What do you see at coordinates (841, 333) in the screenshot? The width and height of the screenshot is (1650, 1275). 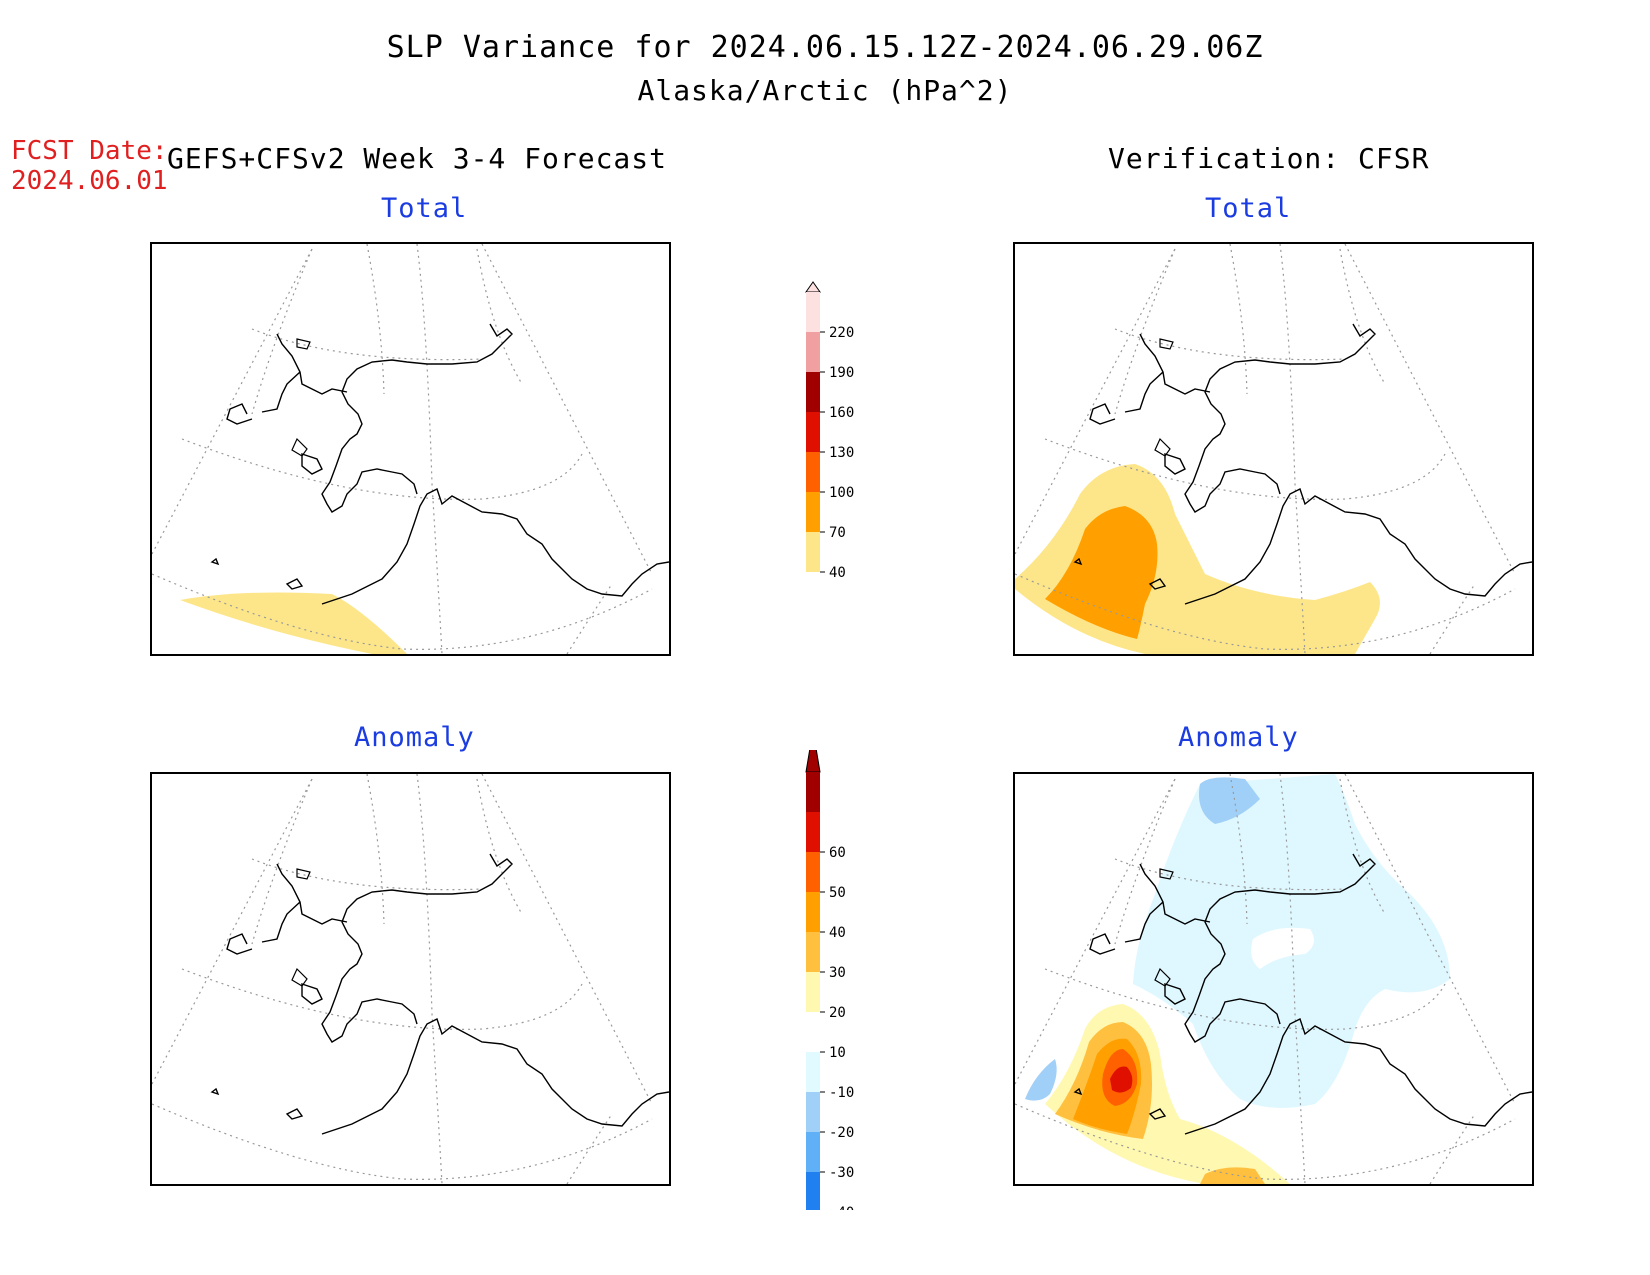 I see `colorbar-label: 220` at bounding box center [841, 333].